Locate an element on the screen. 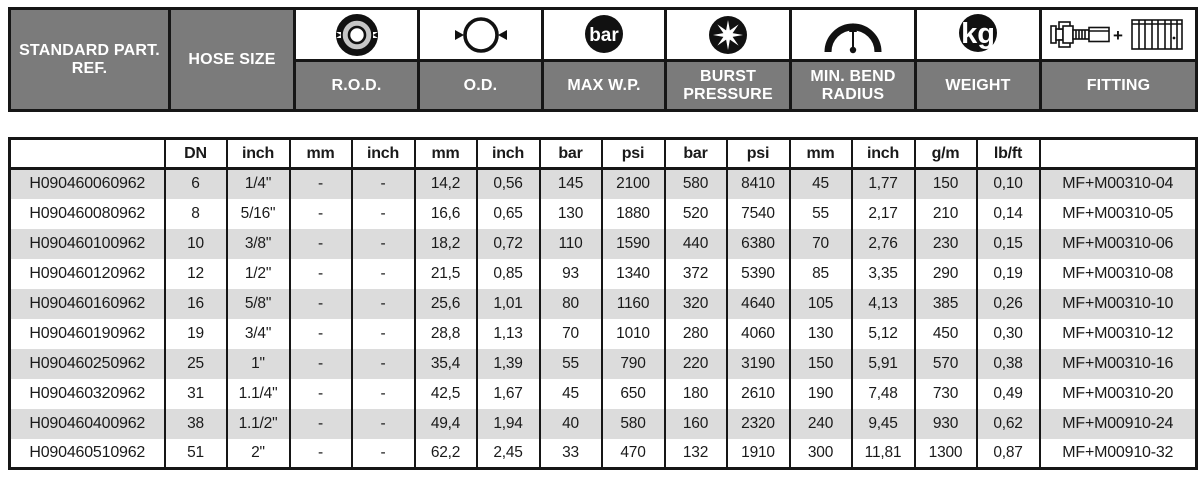  table-cell: 220 is located at coordinates (695, 363).